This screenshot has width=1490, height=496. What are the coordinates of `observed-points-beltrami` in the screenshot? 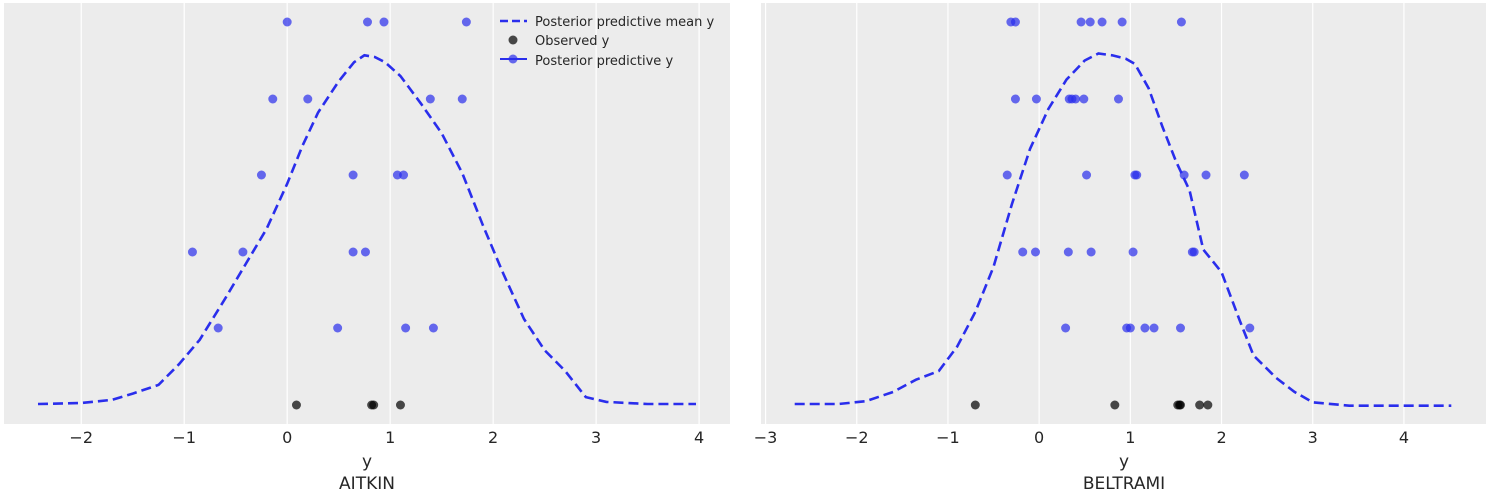 It's located at (1091, 405).